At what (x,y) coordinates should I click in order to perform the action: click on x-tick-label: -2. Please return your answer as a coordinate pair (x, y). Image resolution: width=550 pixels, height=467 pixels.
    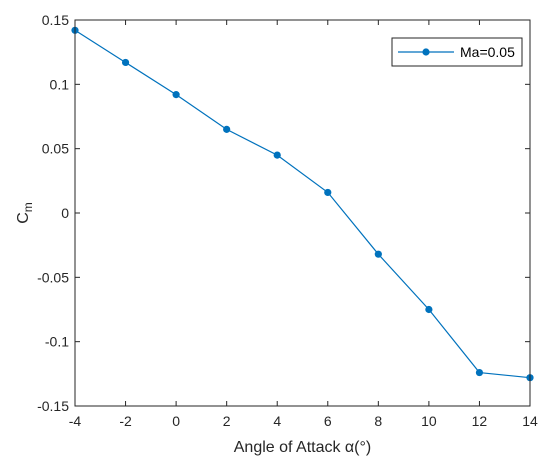
    Looking at the image, I should click on (125, 421).